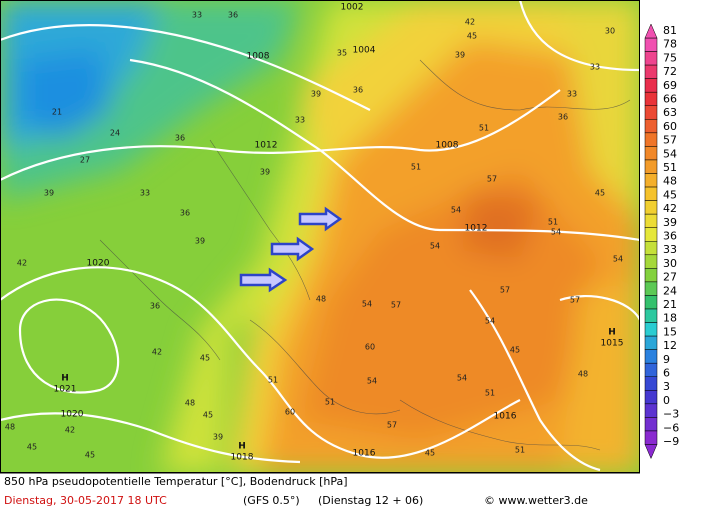 The width and height of the screenshot is (704, 517). I want to click on high-pressure: 1021, so click(65, 390).